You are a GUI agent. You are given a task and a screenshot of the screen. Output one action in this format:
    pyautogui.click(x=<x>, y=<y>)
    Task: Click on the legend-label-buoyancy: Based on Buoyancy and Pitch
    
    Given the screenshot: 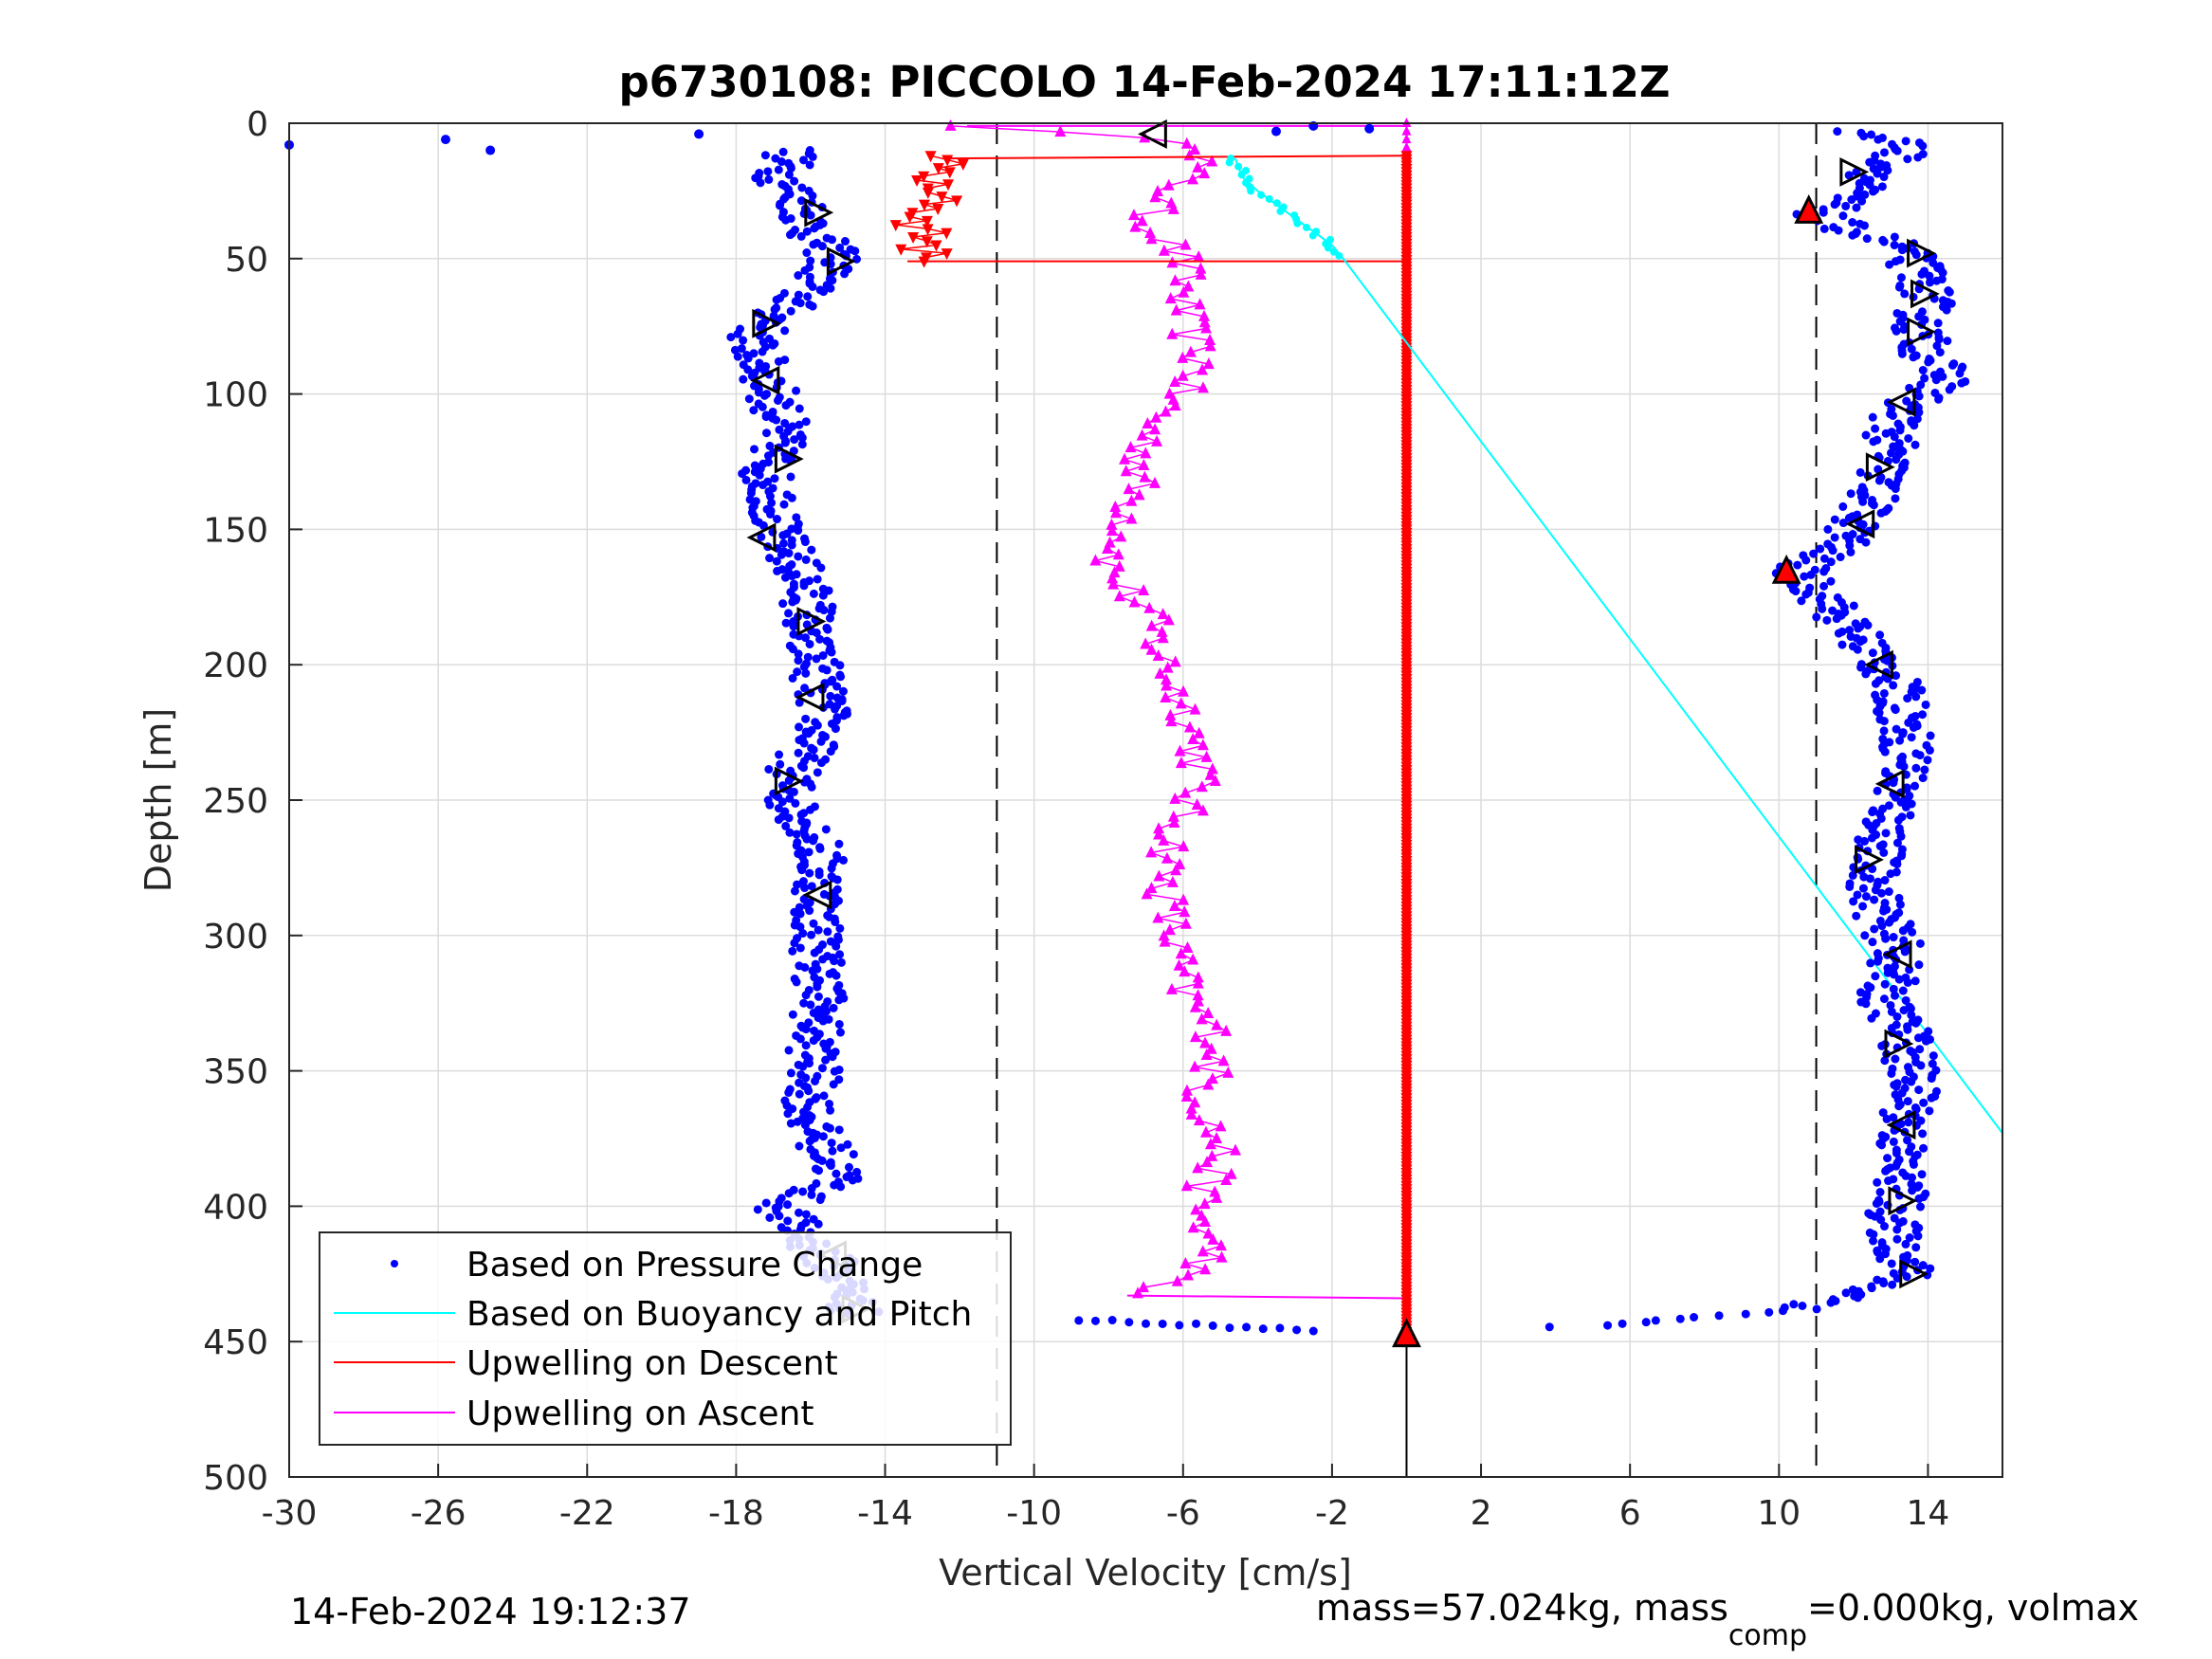 What is the action you would take?
    pyautogui.click(x=719, y=1314)
    